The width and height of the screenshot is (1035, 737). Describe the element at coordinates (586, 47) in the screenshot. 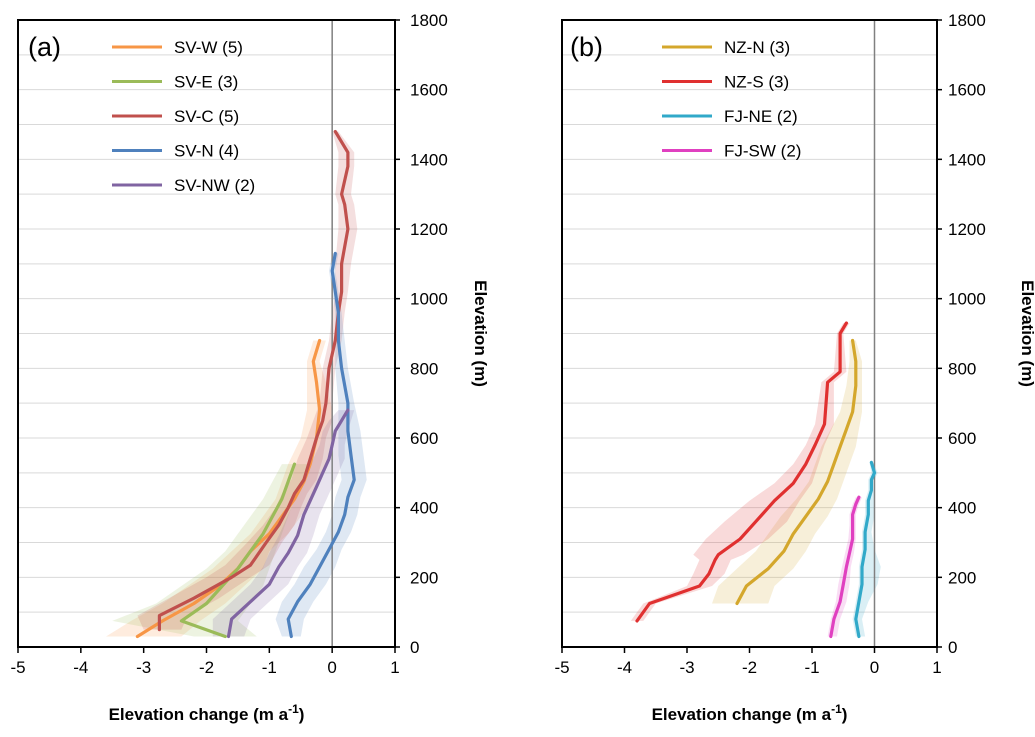

I see `panel-label: (b)` at that location.